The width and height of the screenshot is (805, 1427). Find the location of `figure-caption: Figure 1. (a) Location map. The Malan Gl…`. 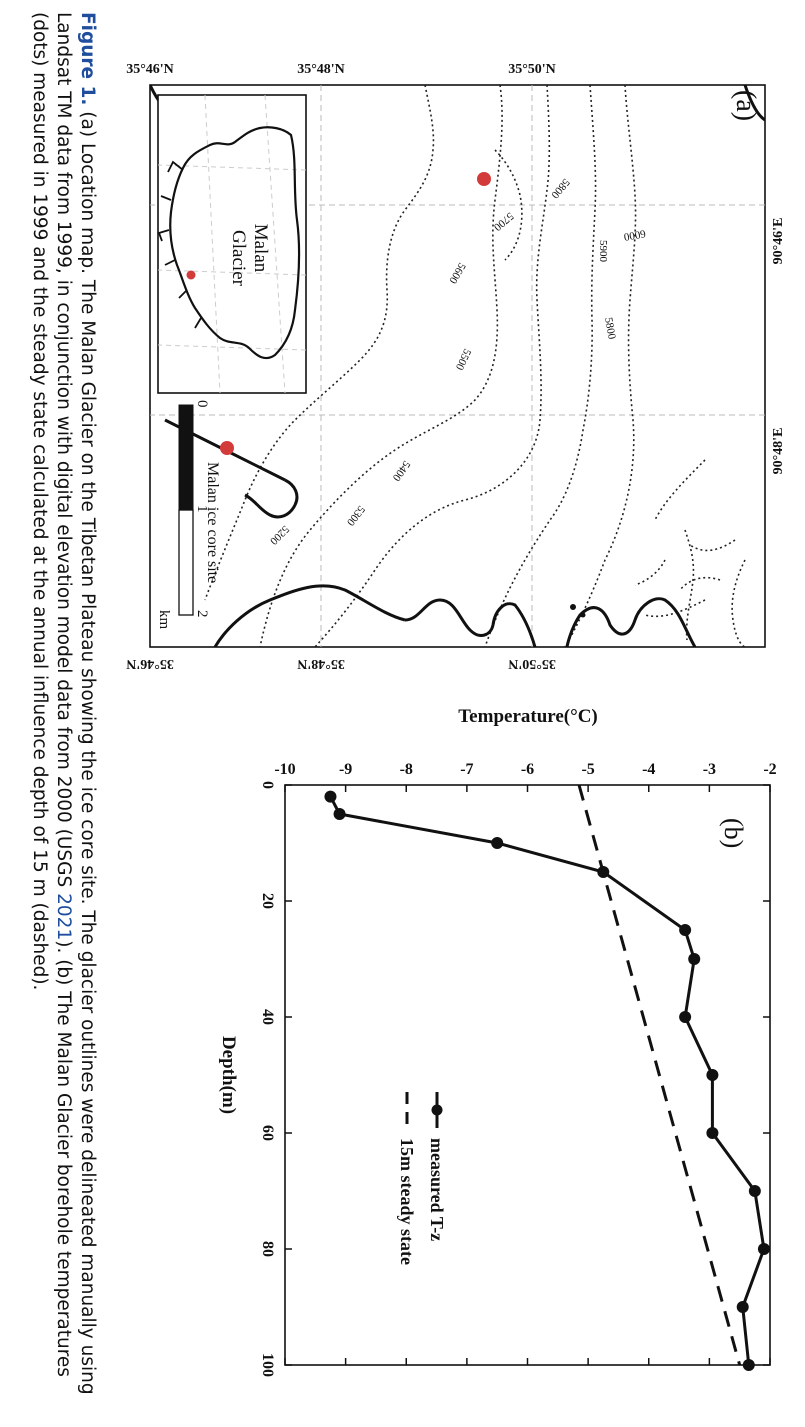

figure-caption: Figure 1. (a) Location map. The Malan Gl… is located at coordinates (63, 712).